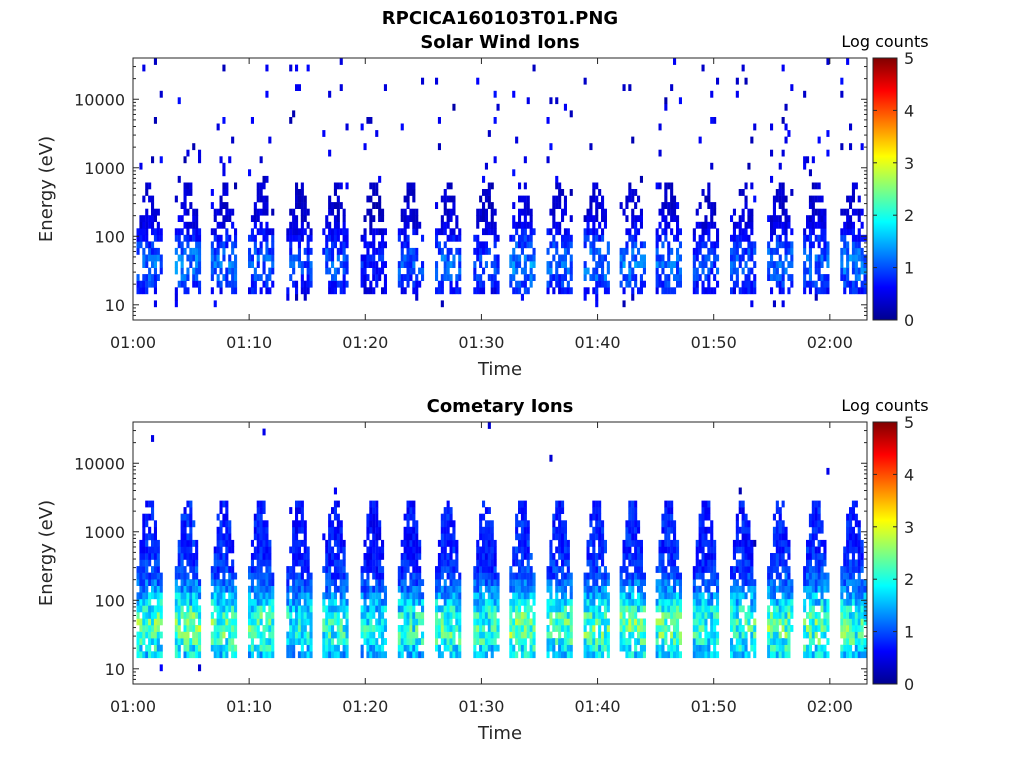 This screenshot has width=1024, height=768. I want to click on x-tick-label: 01:00, so click(133, 342).